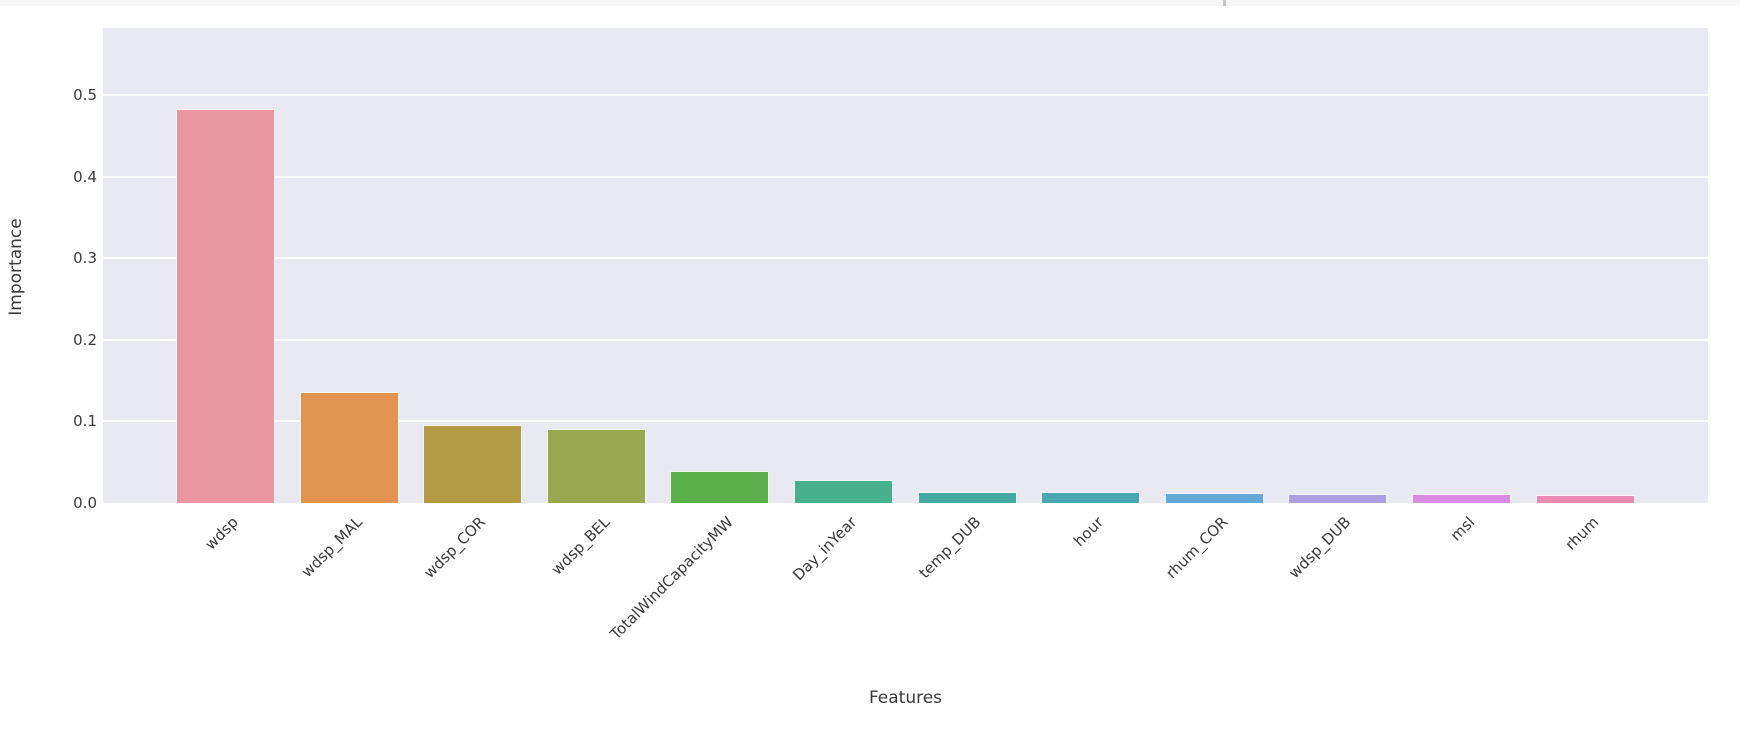 This screenshot has height=730, width=1740. Describe the element at coordinates (905, 176) in the screenshot. I see `gridline-0.4` at that location.